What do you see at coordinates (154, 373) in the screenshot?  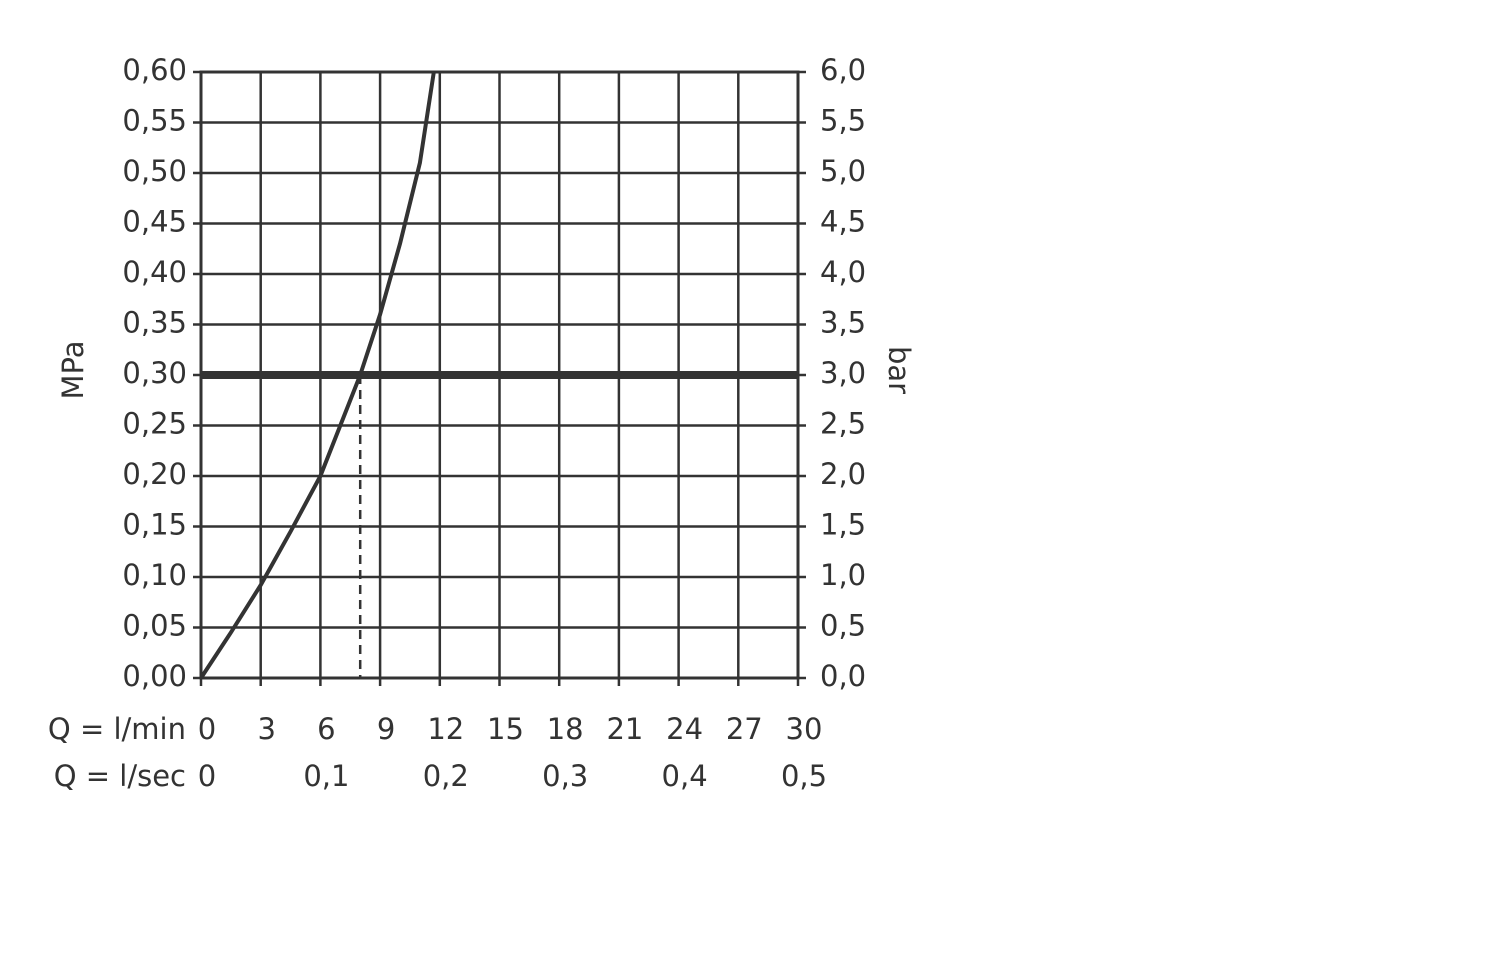 I see `y-tick-label: 0,30` at bounding box center [154, 373].